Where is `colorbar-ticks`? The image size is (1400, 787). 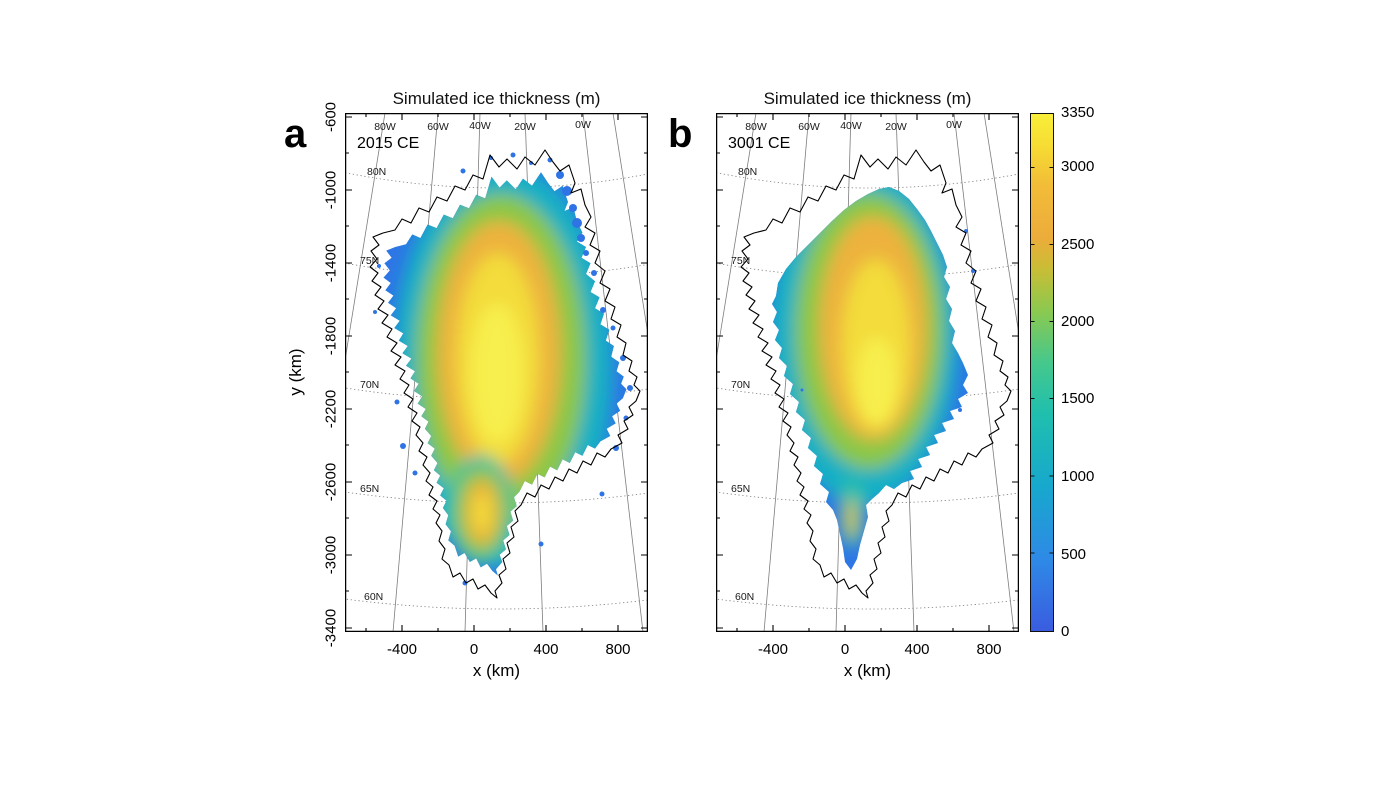
colorbar-ticks is located at coordinates (1042, 360).